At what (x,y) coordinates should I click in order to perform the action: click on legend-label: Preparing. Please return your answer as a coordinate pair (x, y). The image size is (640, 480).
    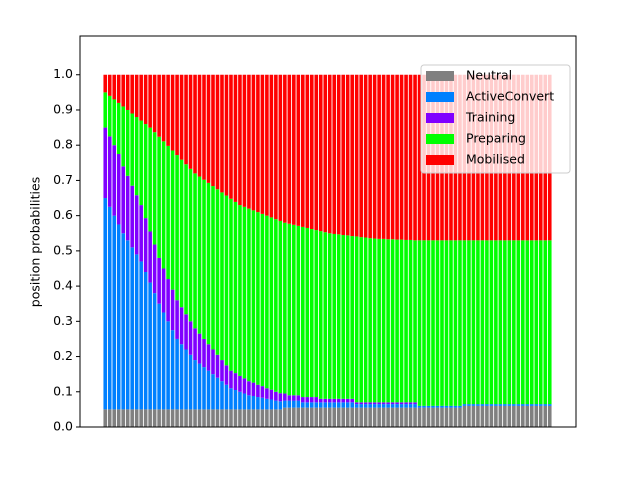
    Looking at the image, I should click on (496, 138).